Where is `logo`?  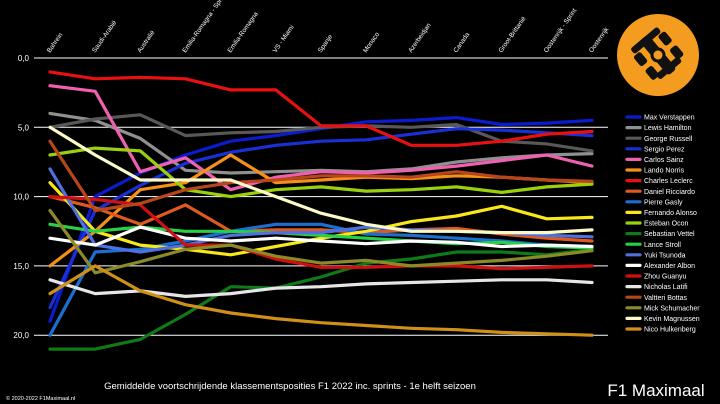
logo is located at coordinates (658, 55).